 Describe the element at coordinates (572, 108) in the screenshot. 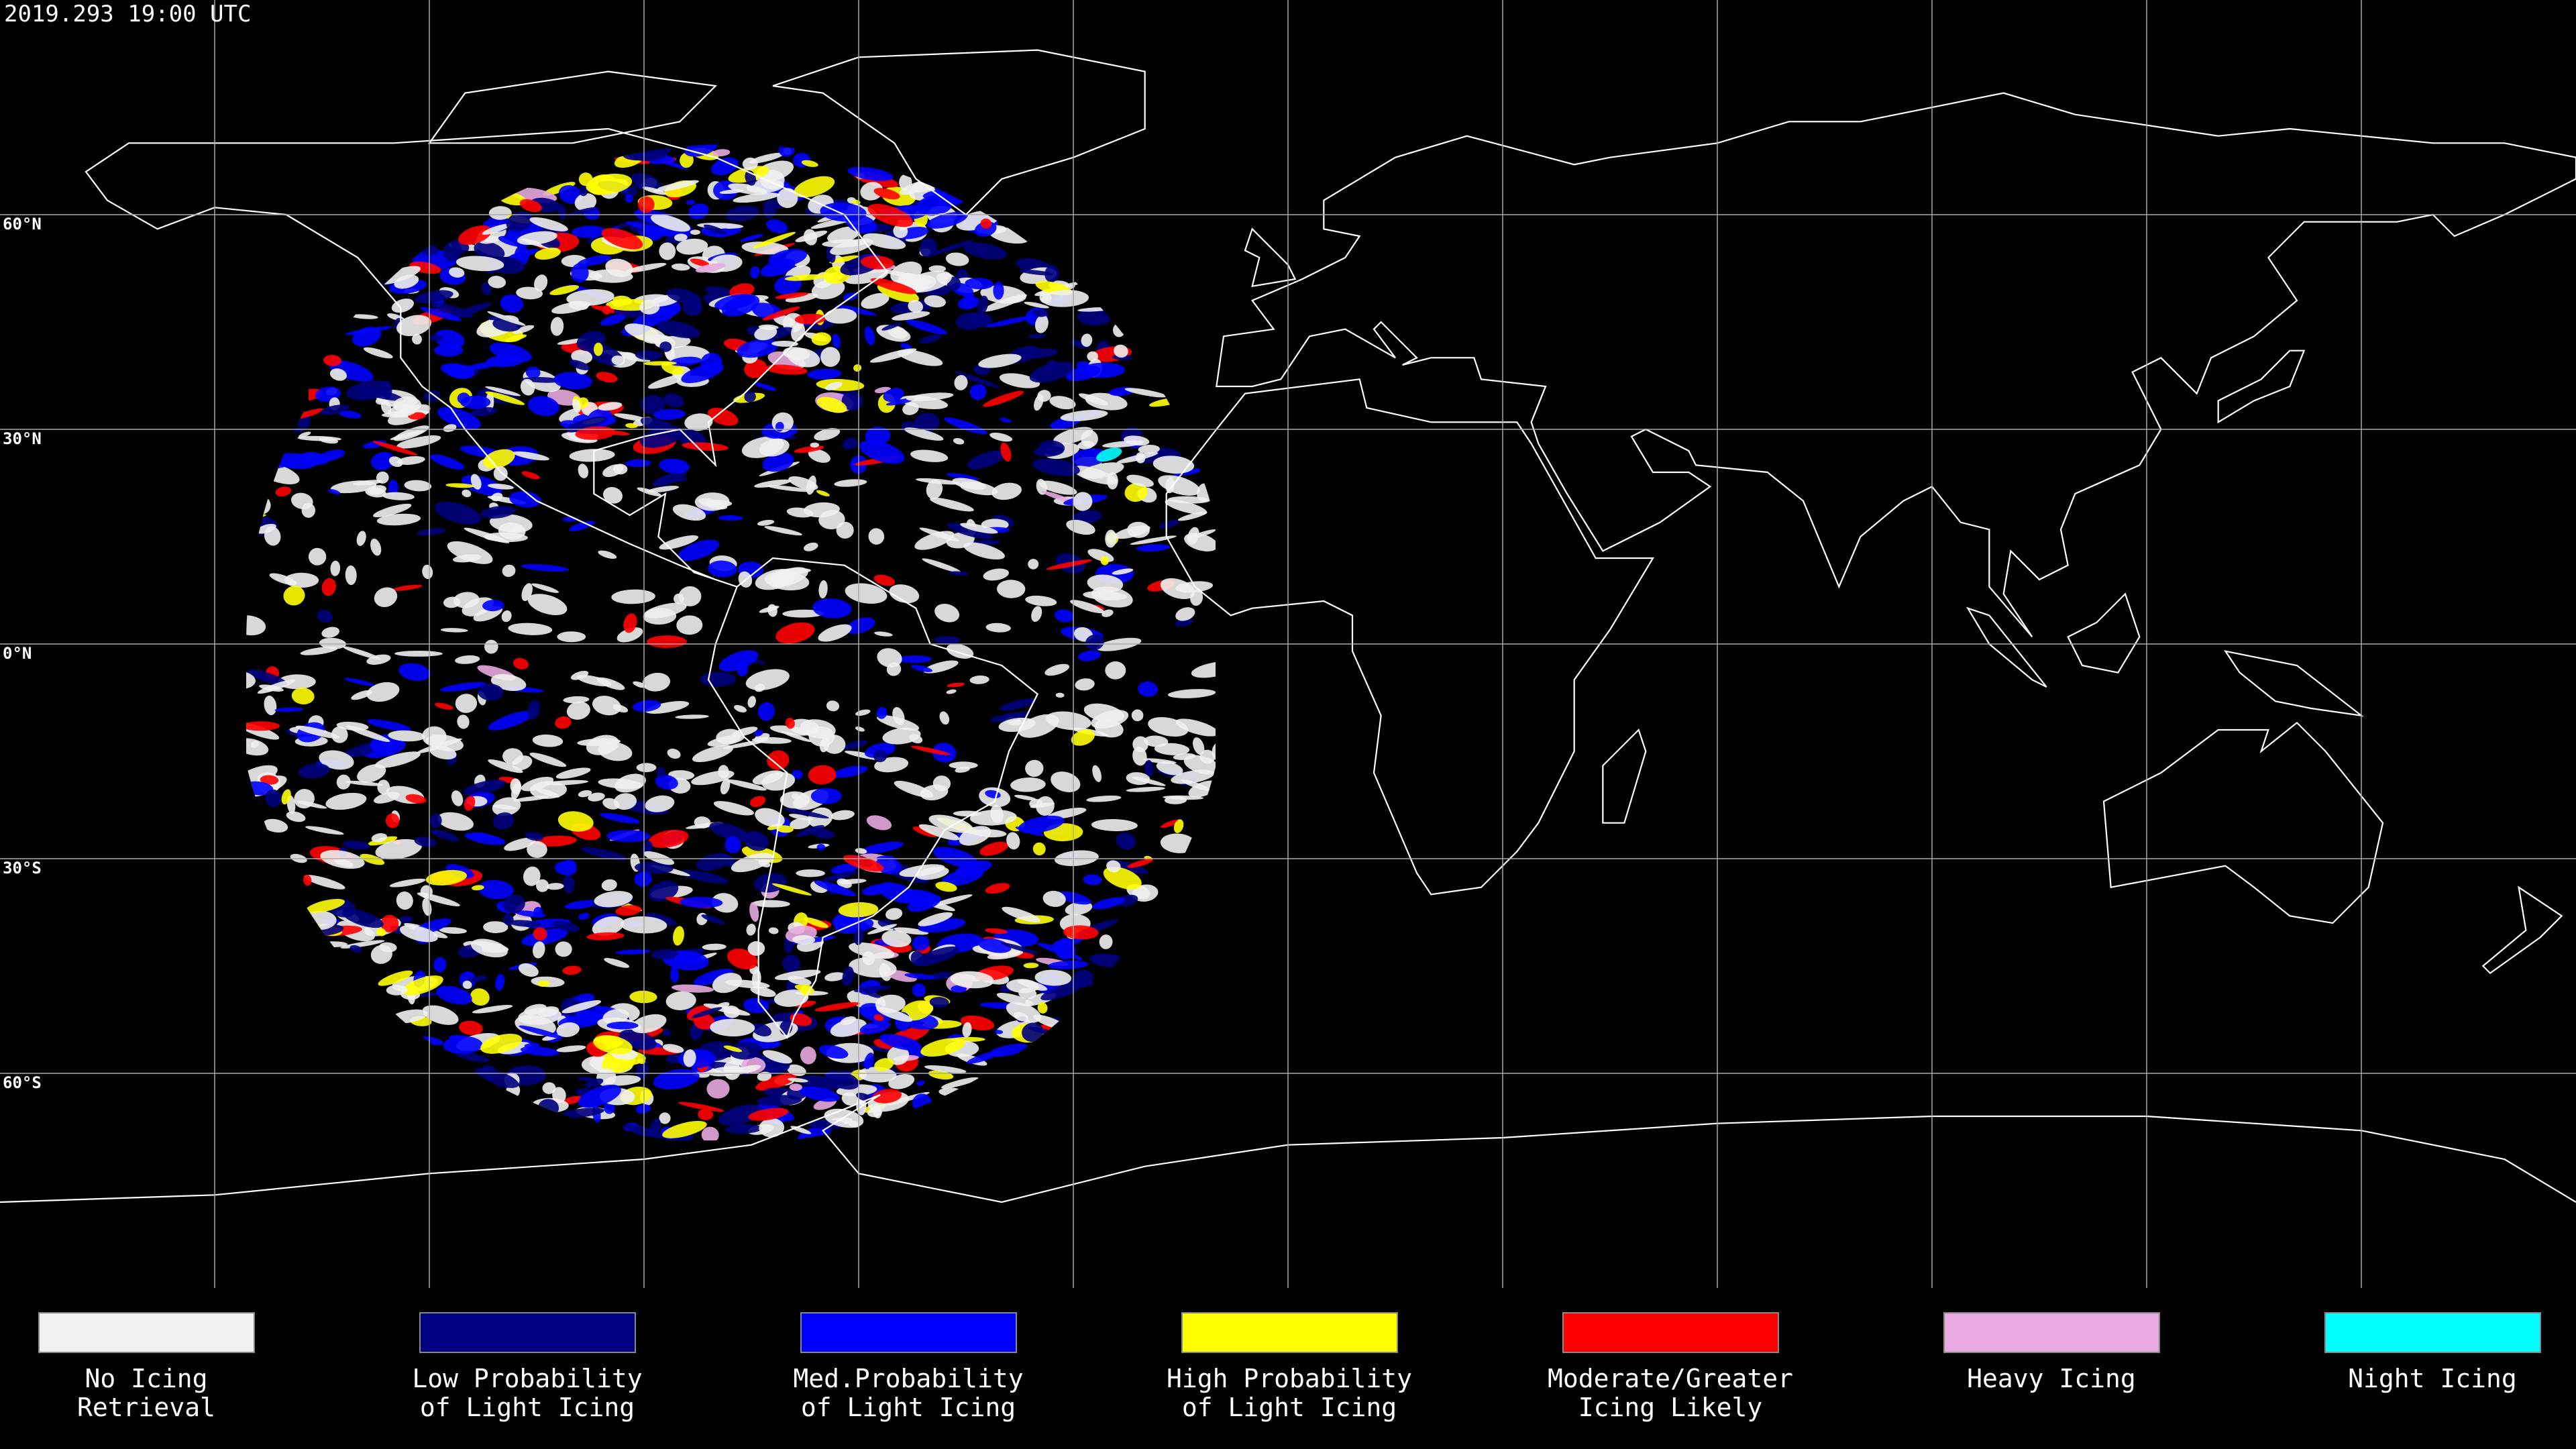

I see `arctic-islands` at that location.